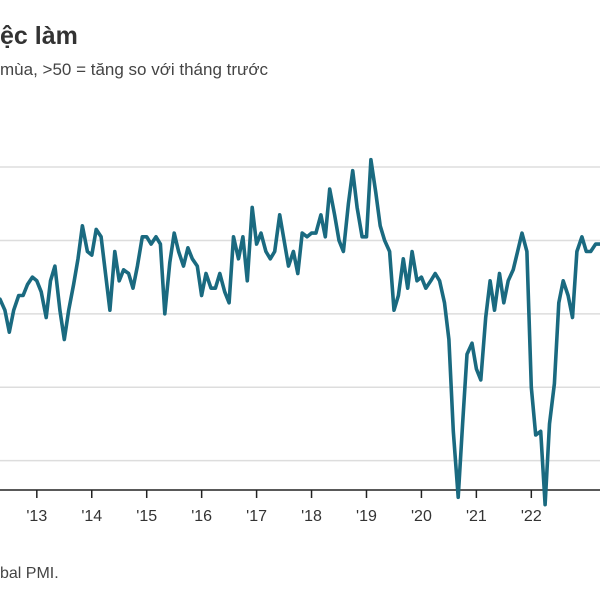 The height and width of the screenshot is (600, 600). What do you see at coordinates (311, 516) in the screenshot?
I see `x-tick-label: '18` at bounding box center [311, 516].